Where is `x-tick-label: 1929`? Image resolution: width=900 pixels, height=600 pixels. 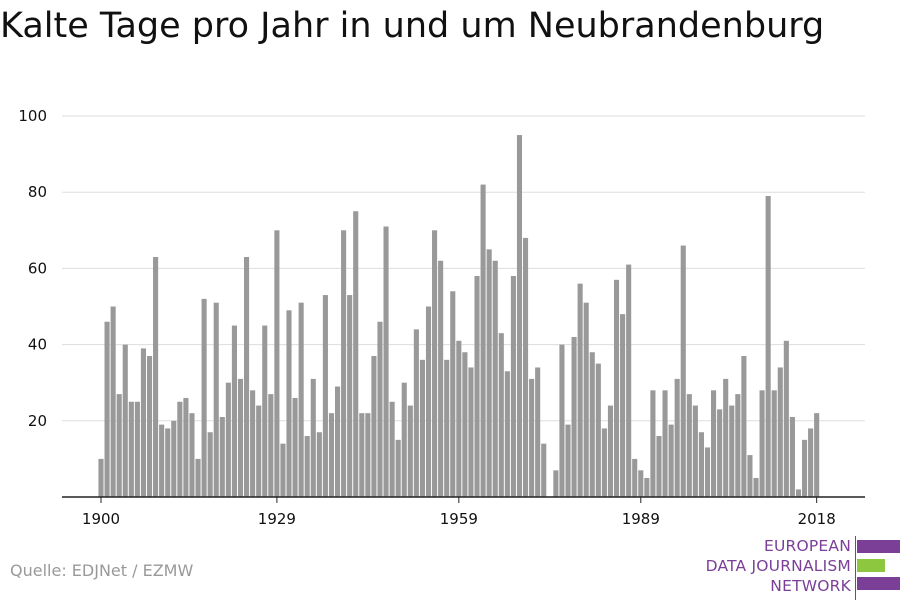
x-tick-label: 1929 is located at coordinates (277, 519).